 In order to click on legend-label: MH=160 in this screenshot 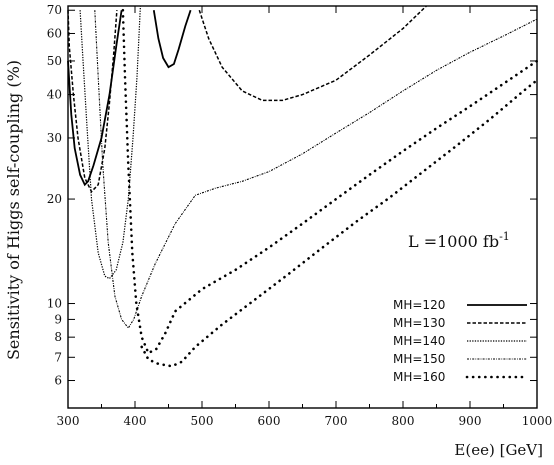, I will do `click(419, 377)`.